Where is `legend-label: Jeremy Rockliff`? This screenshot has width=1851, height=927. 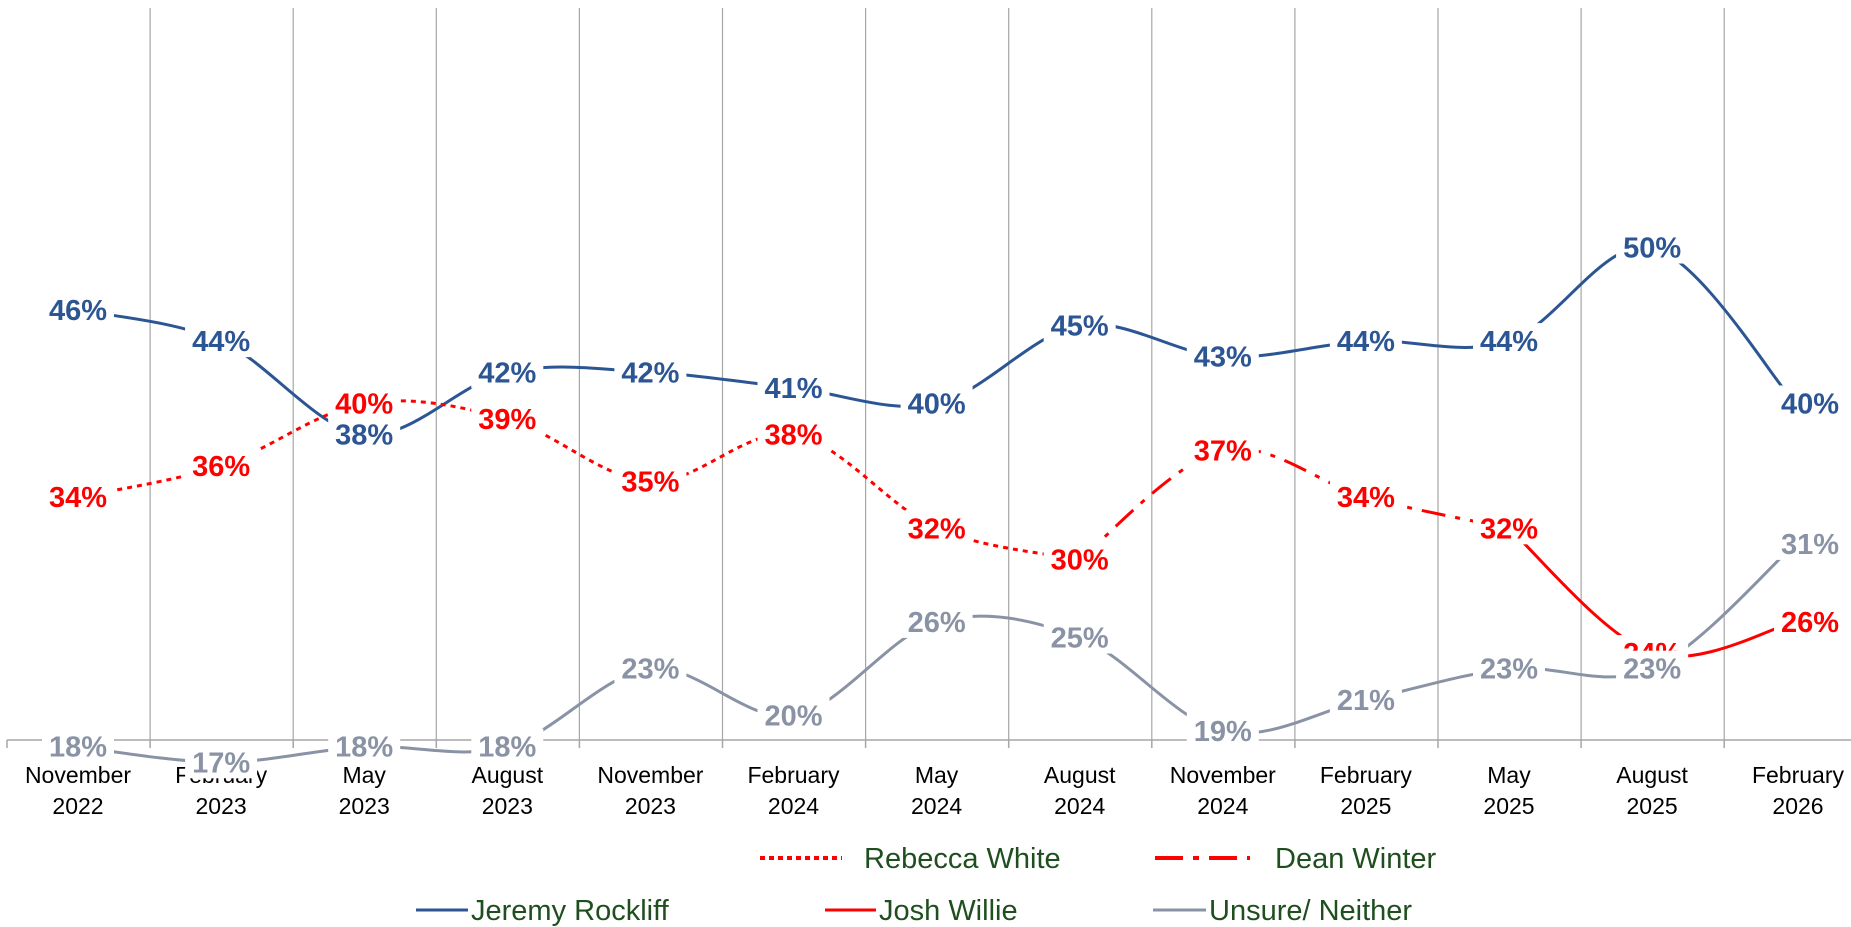 legend-label: Jeremy Rockliff is located at coordinates (570, 911).